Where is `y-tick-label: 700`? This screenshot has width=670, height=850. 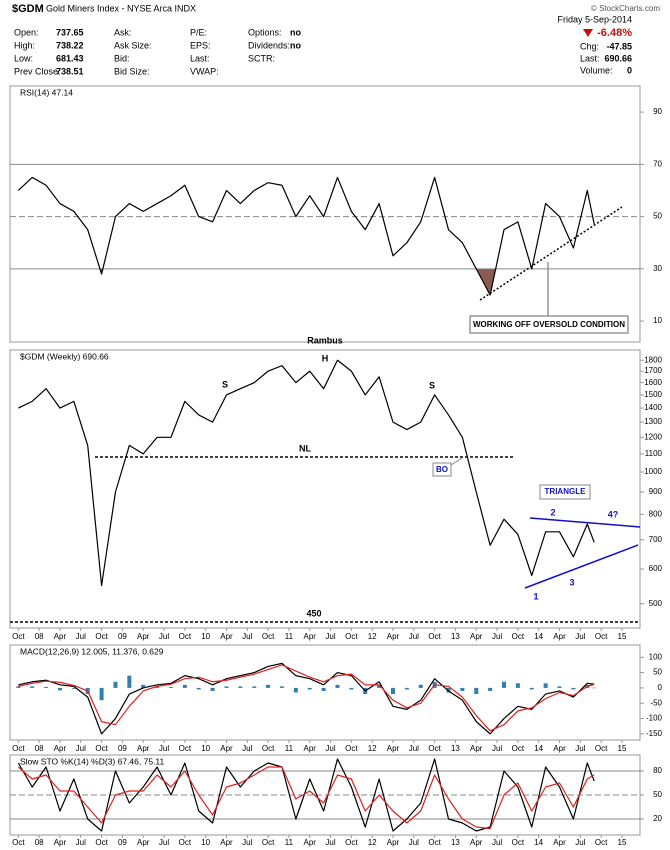
y-tick-label: 700 is located at coordinates (656, 539).